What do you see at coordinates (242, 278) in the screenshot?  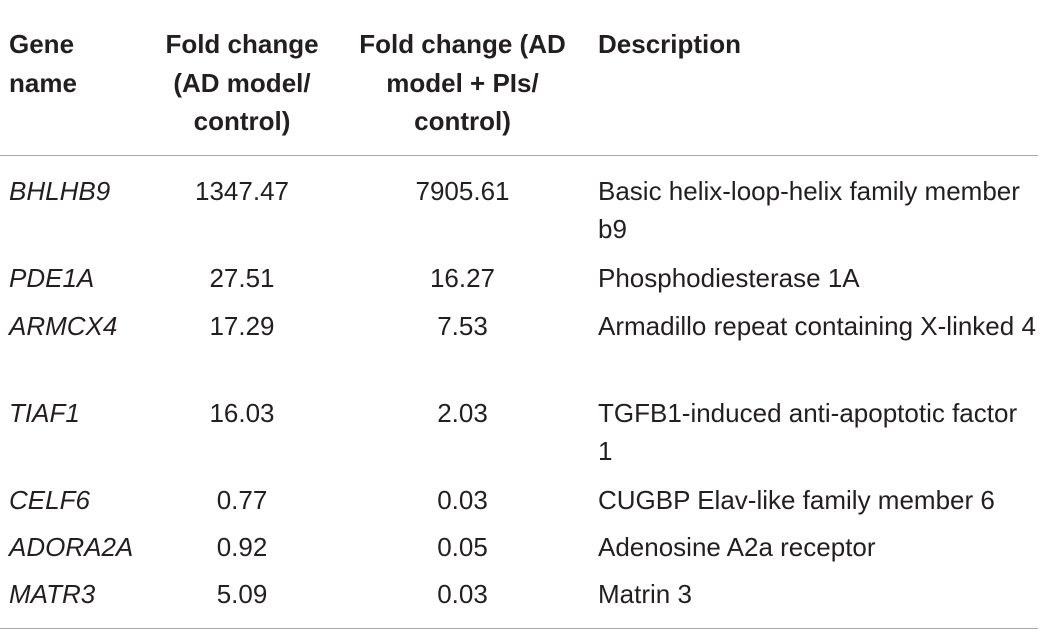 I see `fold-change-ad-cell: 27.51` at bounding box center [242, 278].